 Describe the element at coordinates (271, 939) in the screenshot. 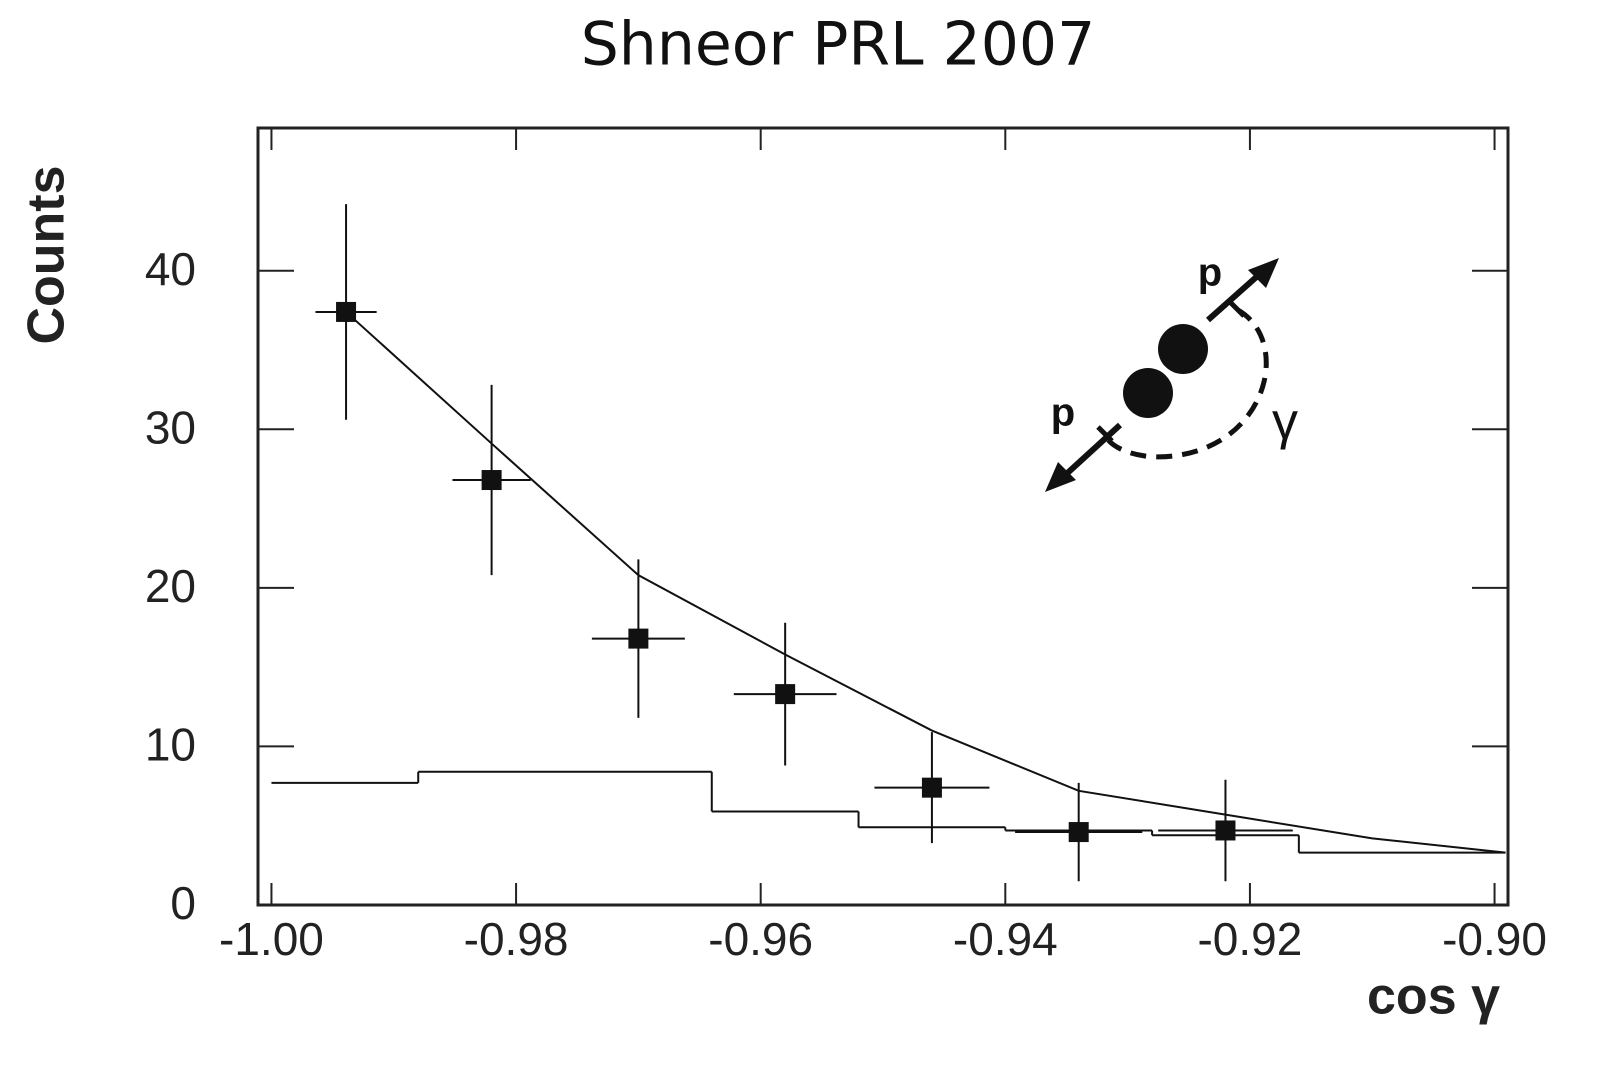

I see `x-tick-label: -1.00` at that location.